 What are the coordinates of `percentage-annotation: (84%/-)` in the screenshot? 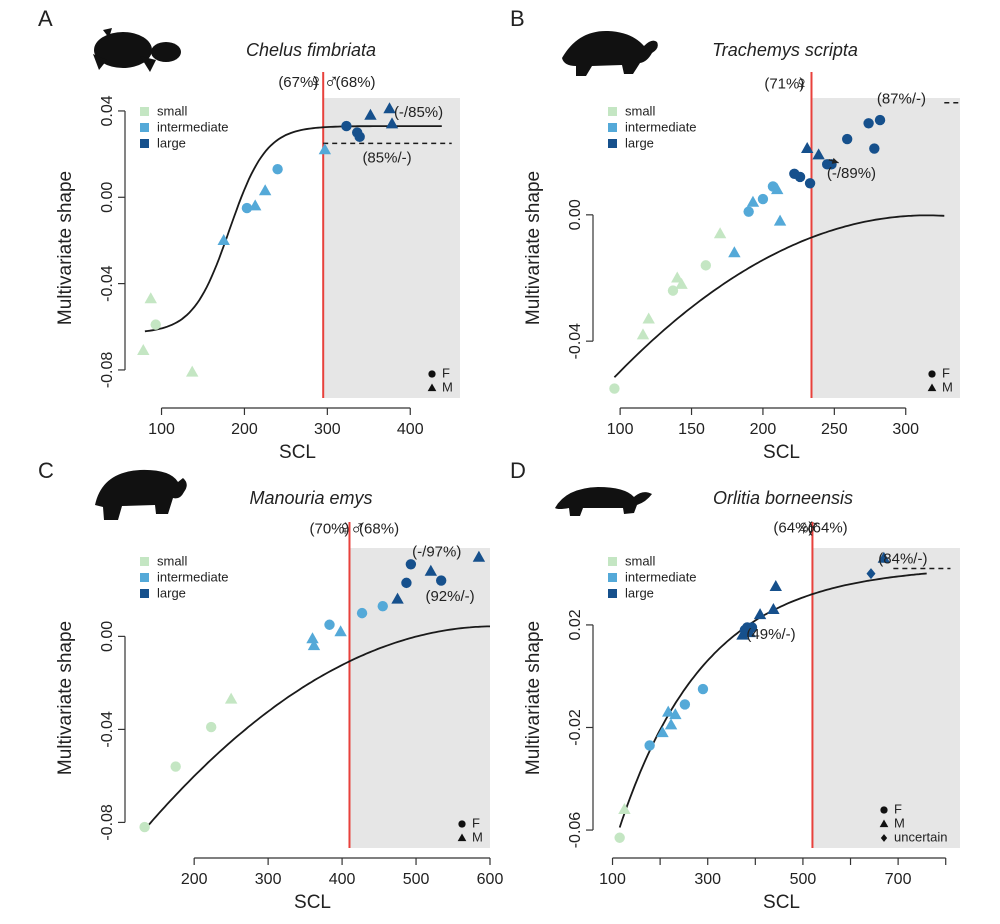 It's located at (902, 559).